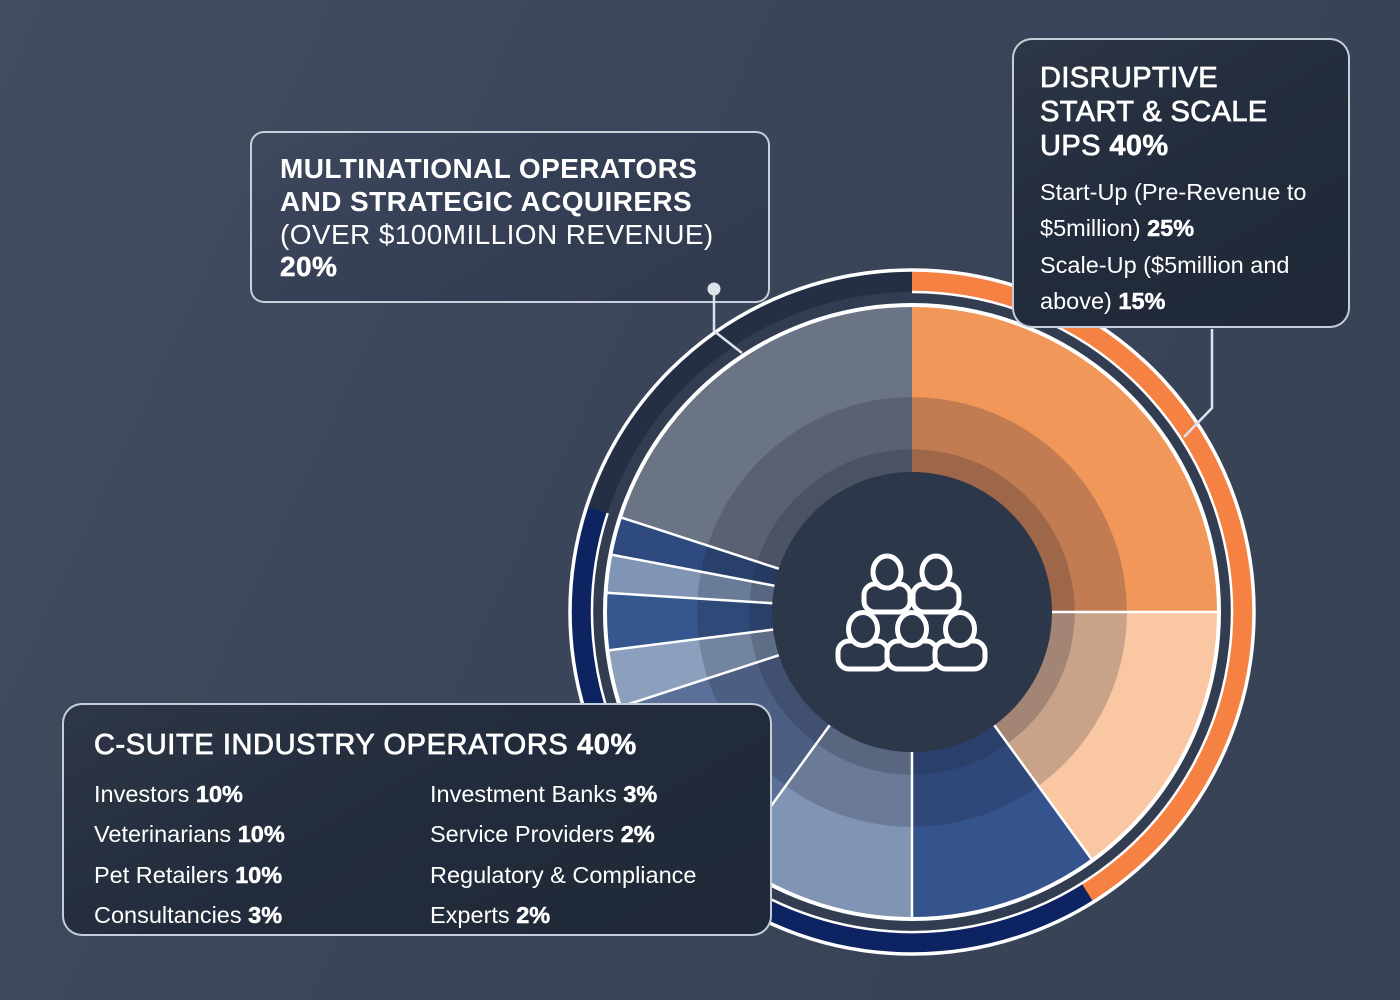 The width and height of the screenshot is (1400, 1000). I want to click on callout-csuite-title: C-SUITE INDUSTRY OPERATORS 40%, so click(417, 745).